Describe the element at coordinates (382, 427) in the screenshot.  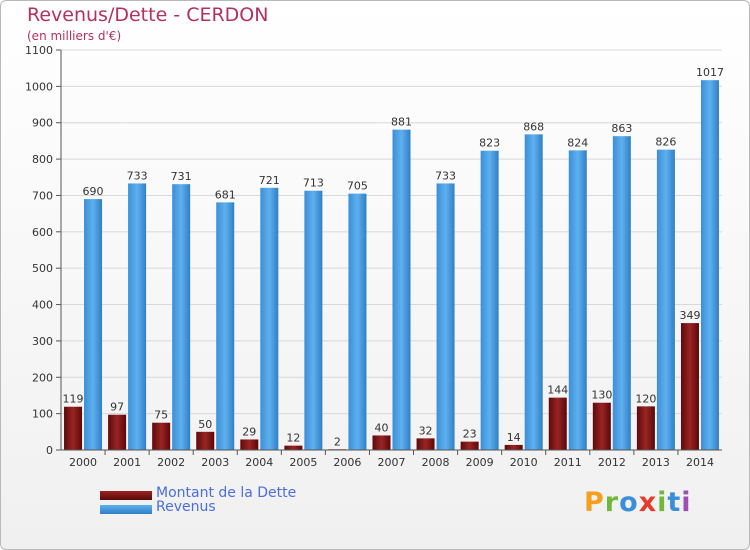
I see `data-label-dette: 40` at that location.